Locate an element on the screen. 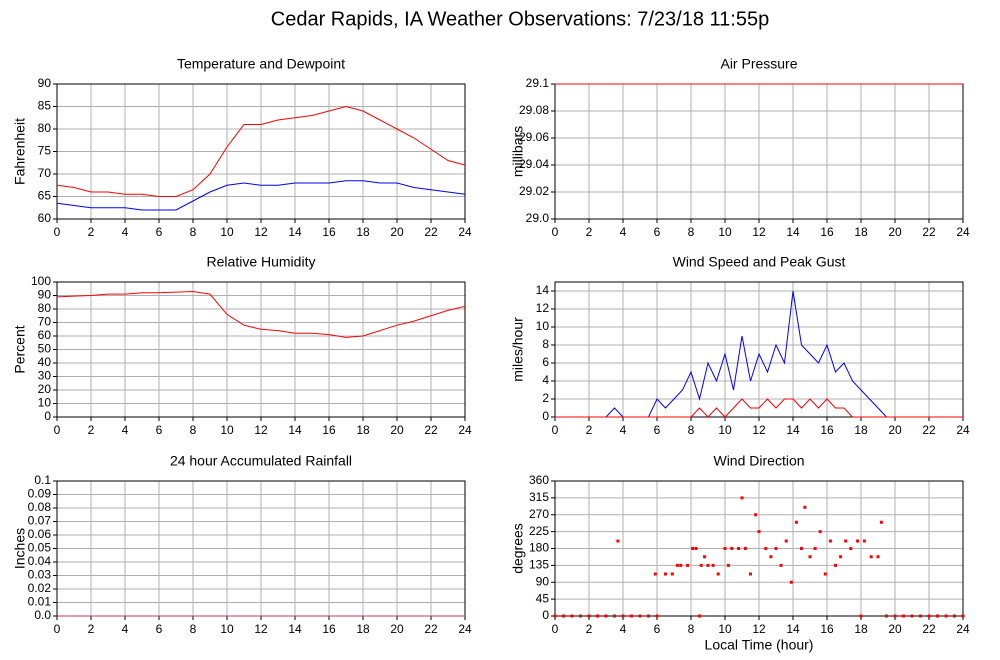  panel-title: Temperature and Dewpoint is located at coordinates (261, 64).